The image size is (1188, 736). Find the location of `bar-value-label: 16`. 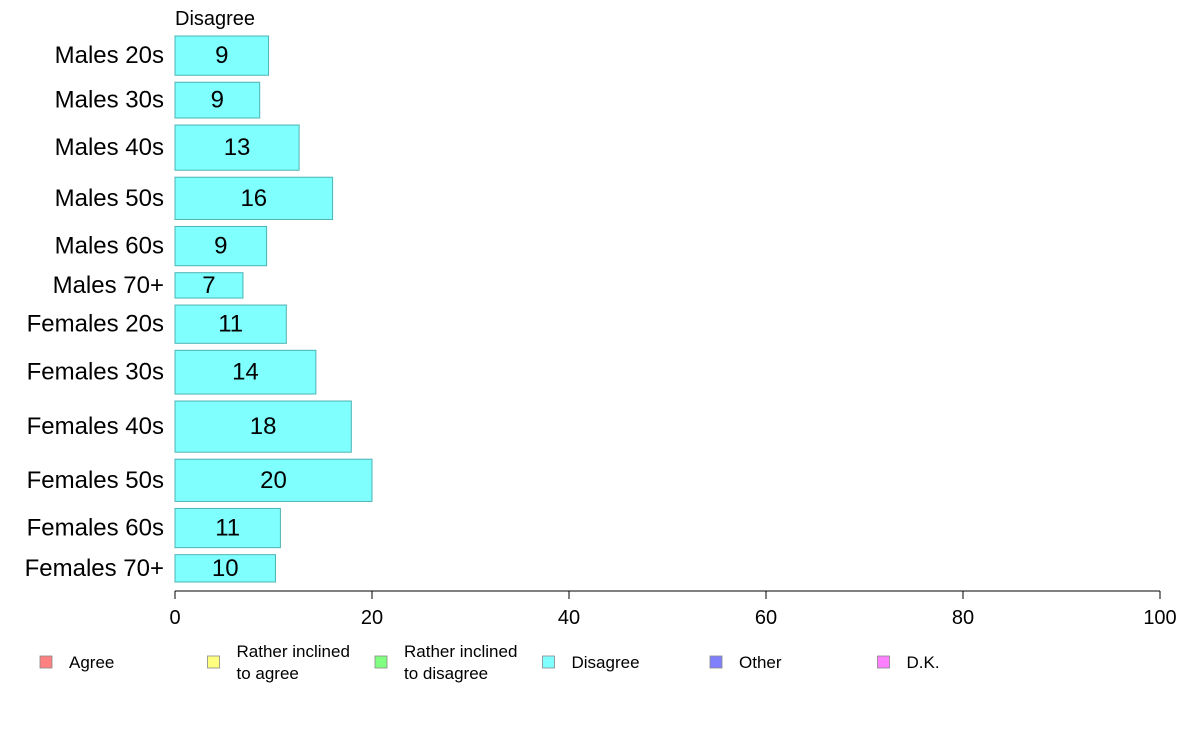

bar-value-label: 16 is located at coordinates (253, 198).